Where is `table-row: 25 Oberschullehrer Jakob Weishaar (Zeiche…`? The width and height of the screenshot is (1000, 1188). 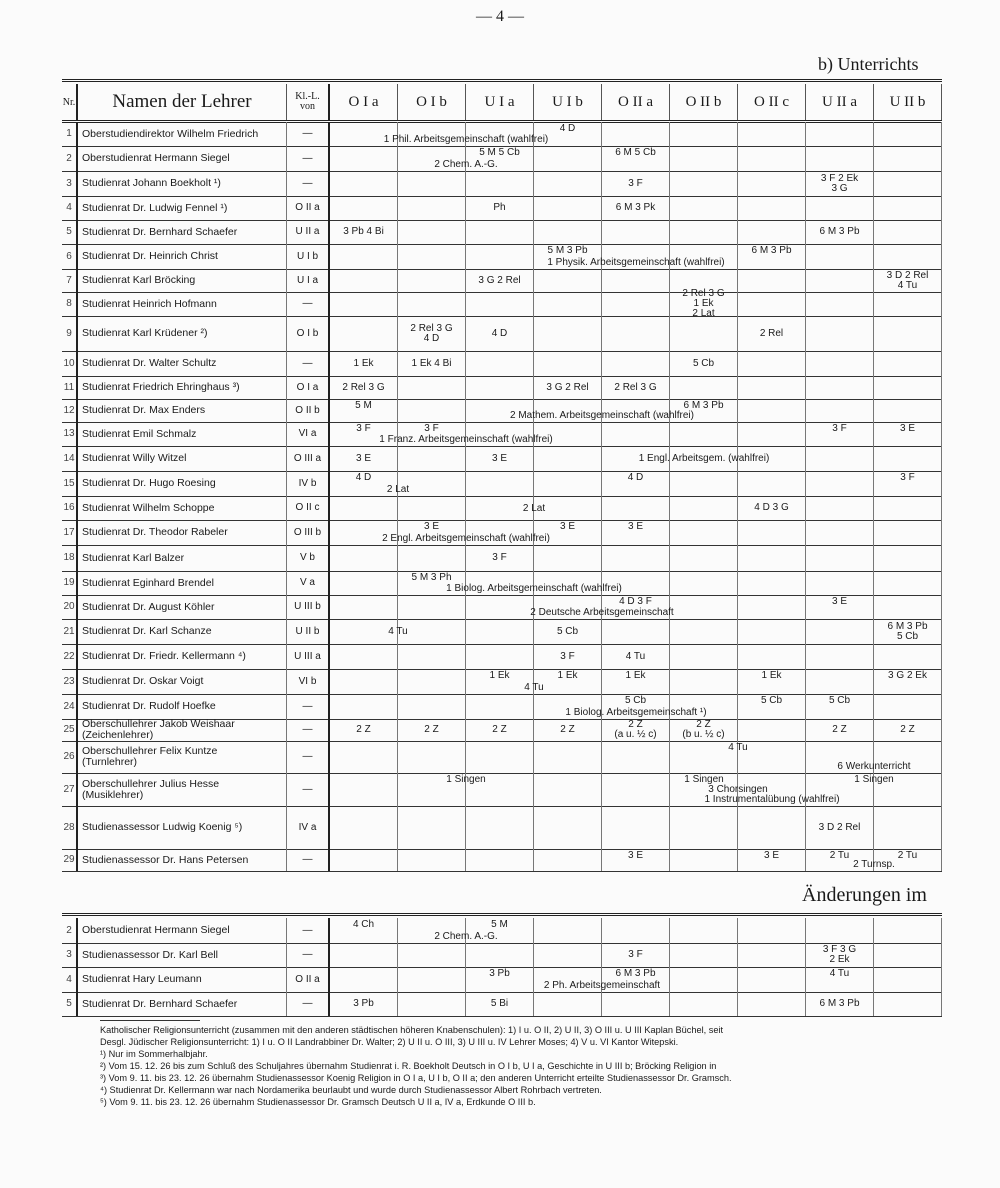
table-row: 25 Oberschullehrer Jakob Weishaar (Zeiche… is located at coordinates (502, 730).